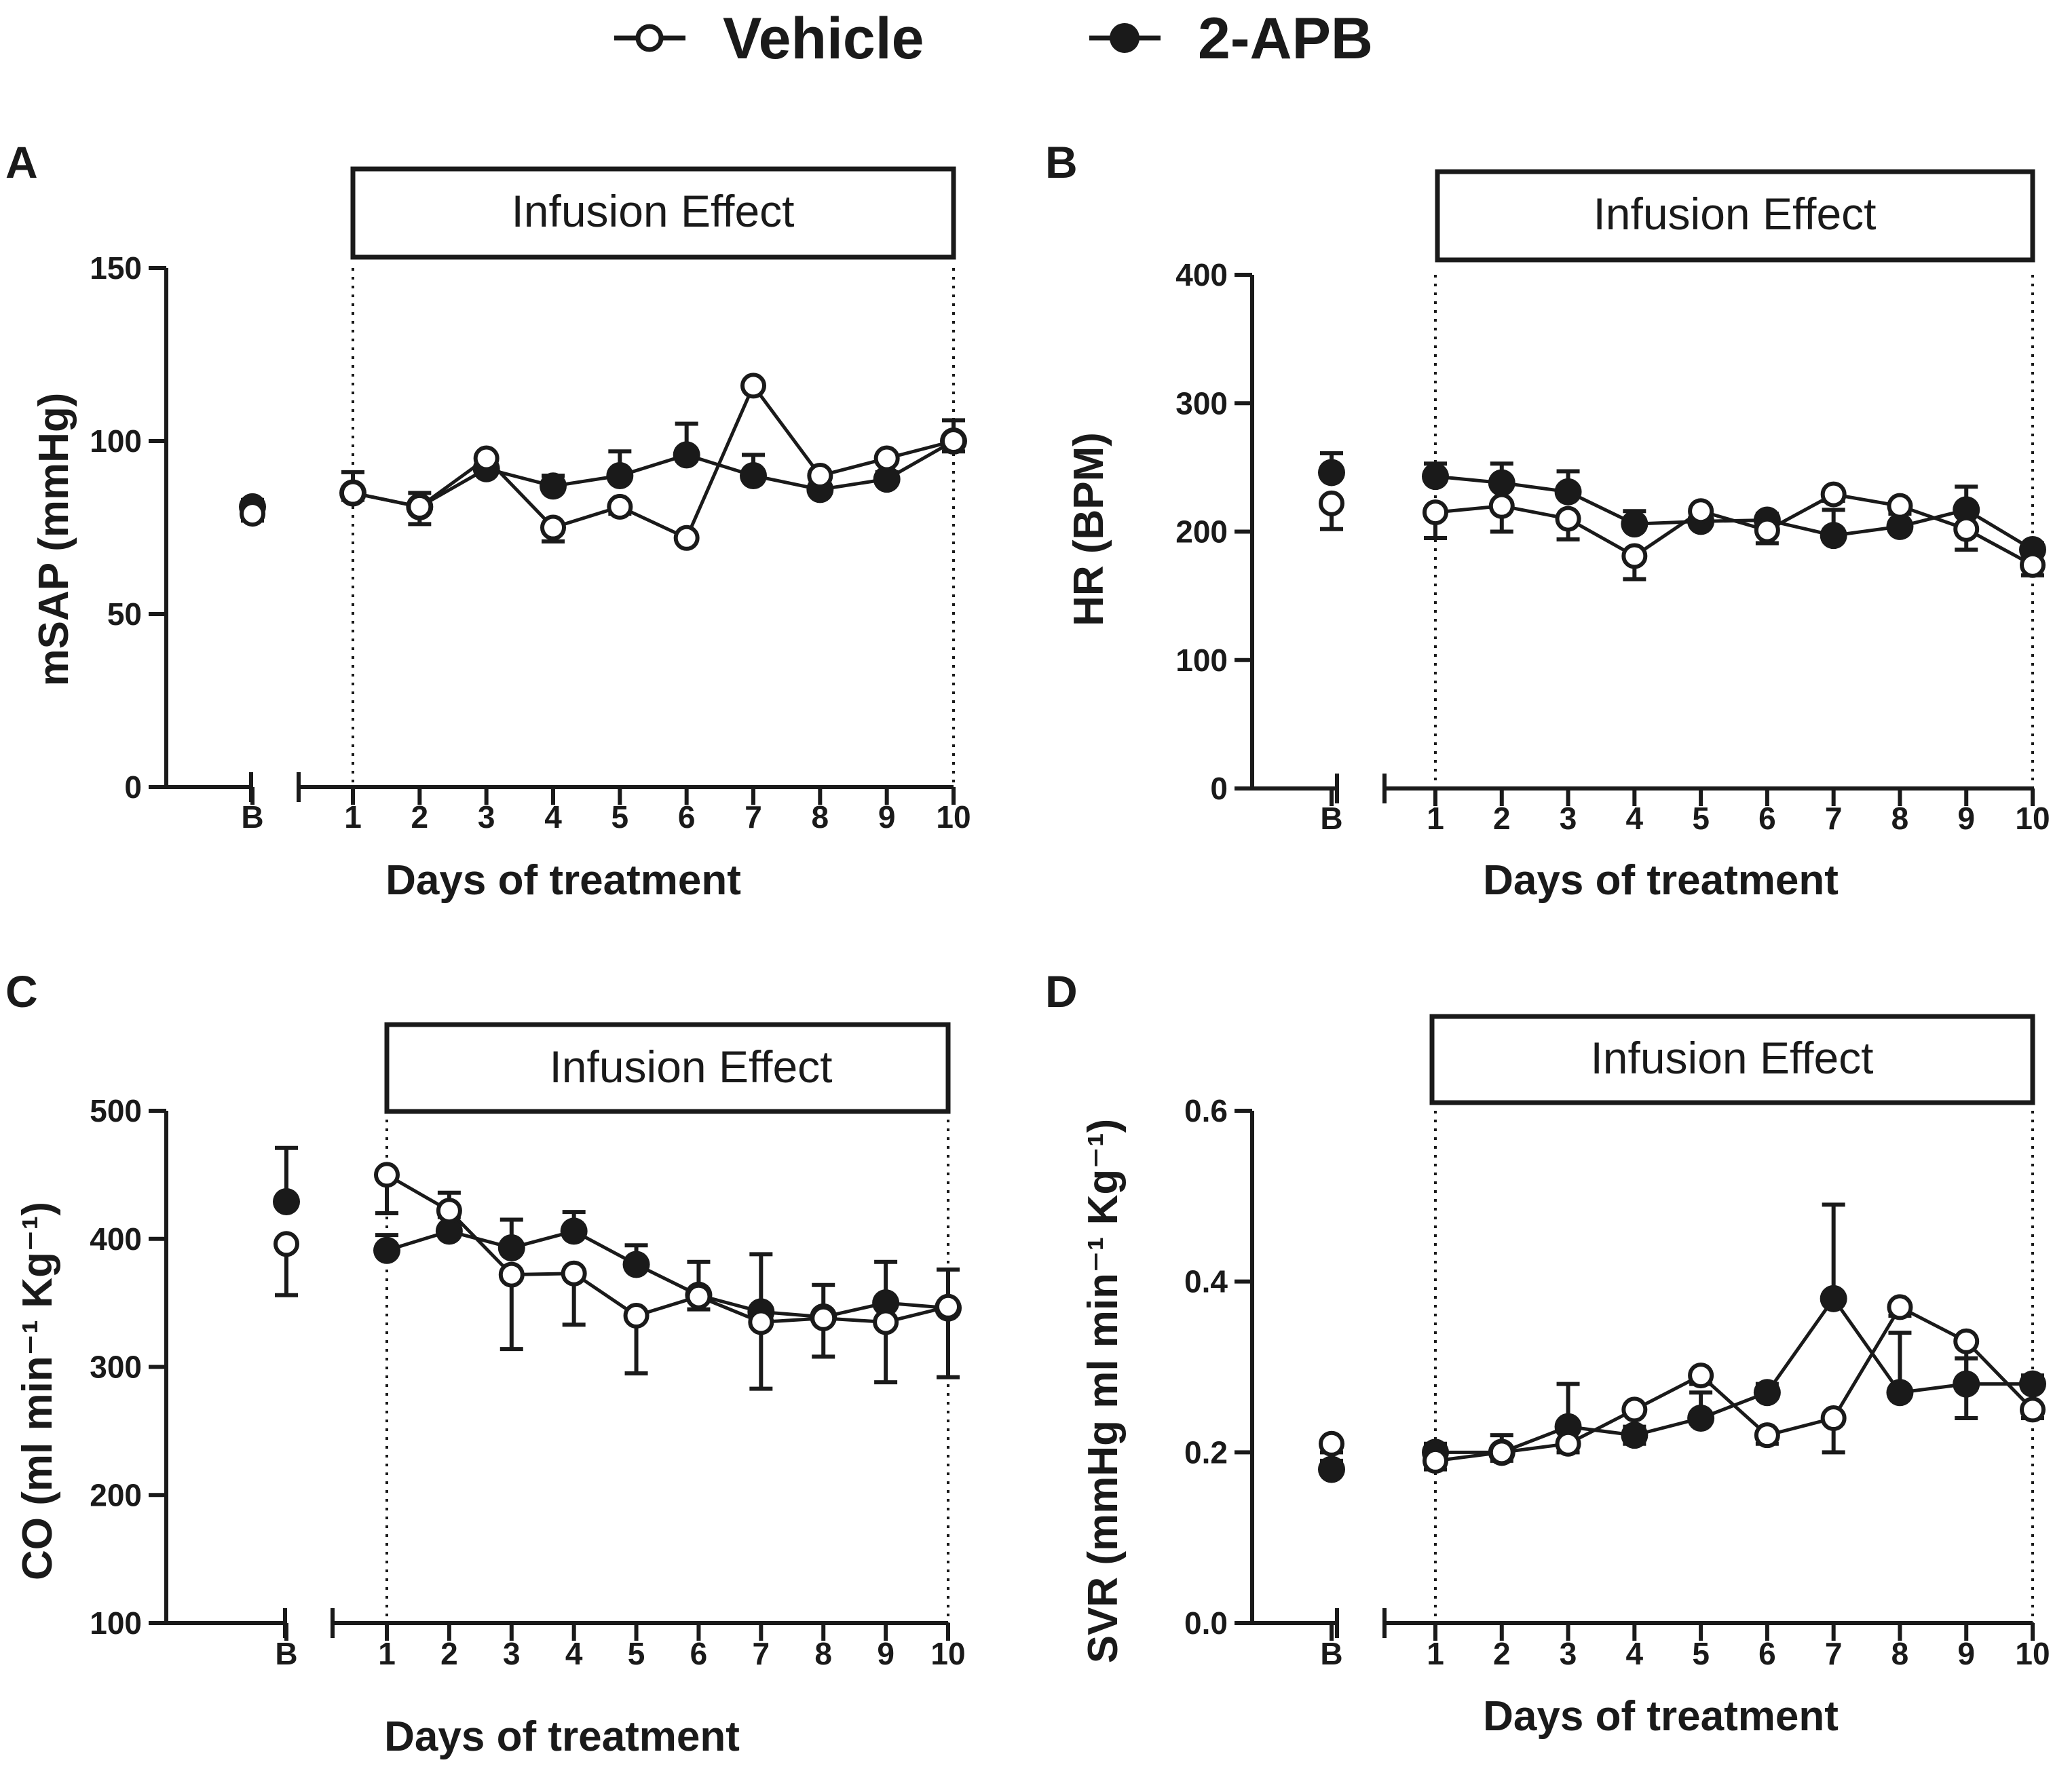 This screenshot has width=2072, height=1771. Describe the element at coordinates (116, 1110) in the screenshot. I see `y-tick-label-c-4: 500` at that location.